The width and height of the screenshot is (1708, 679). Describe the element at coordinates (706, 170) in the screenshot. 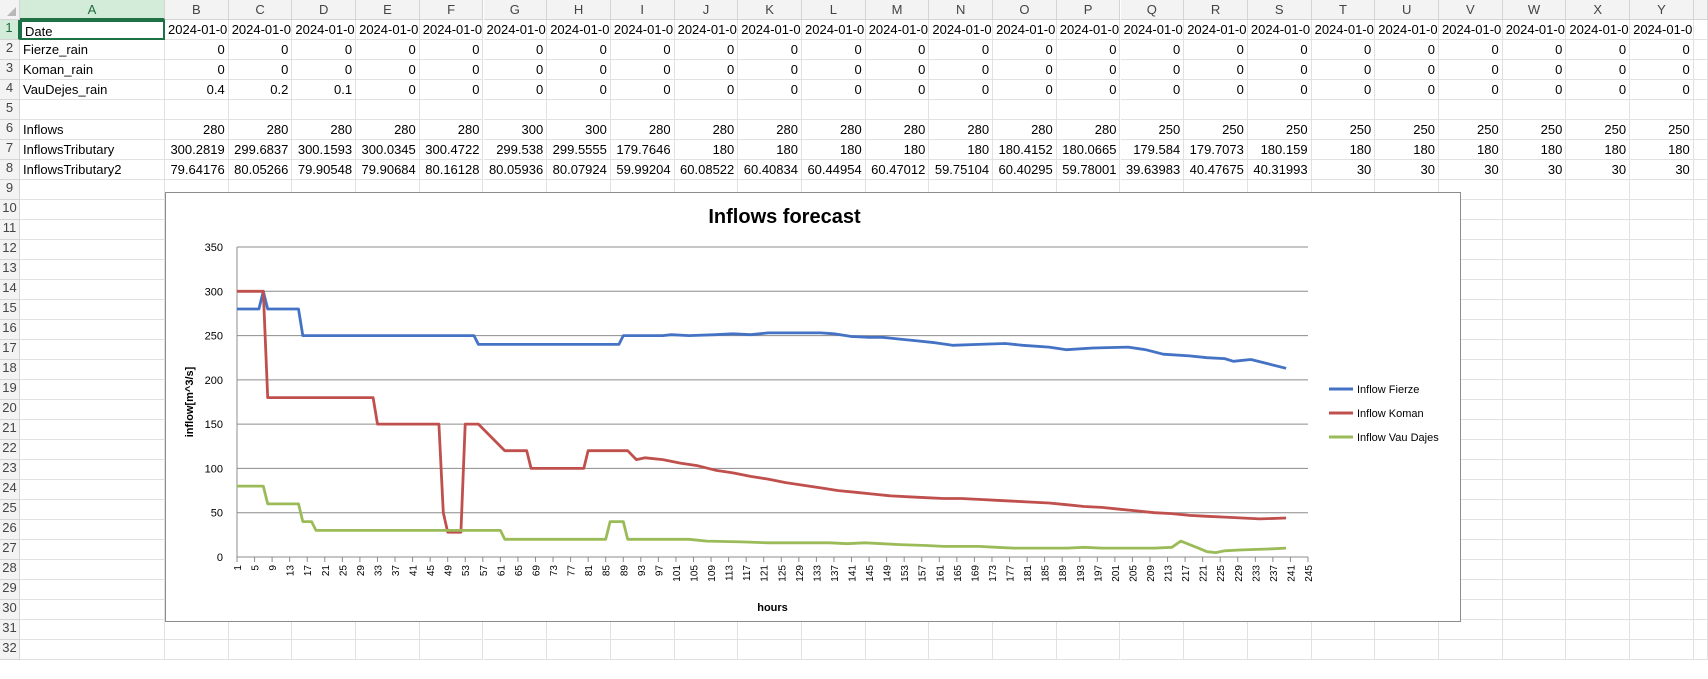

I see `data-cell: 60.08522` at that location.